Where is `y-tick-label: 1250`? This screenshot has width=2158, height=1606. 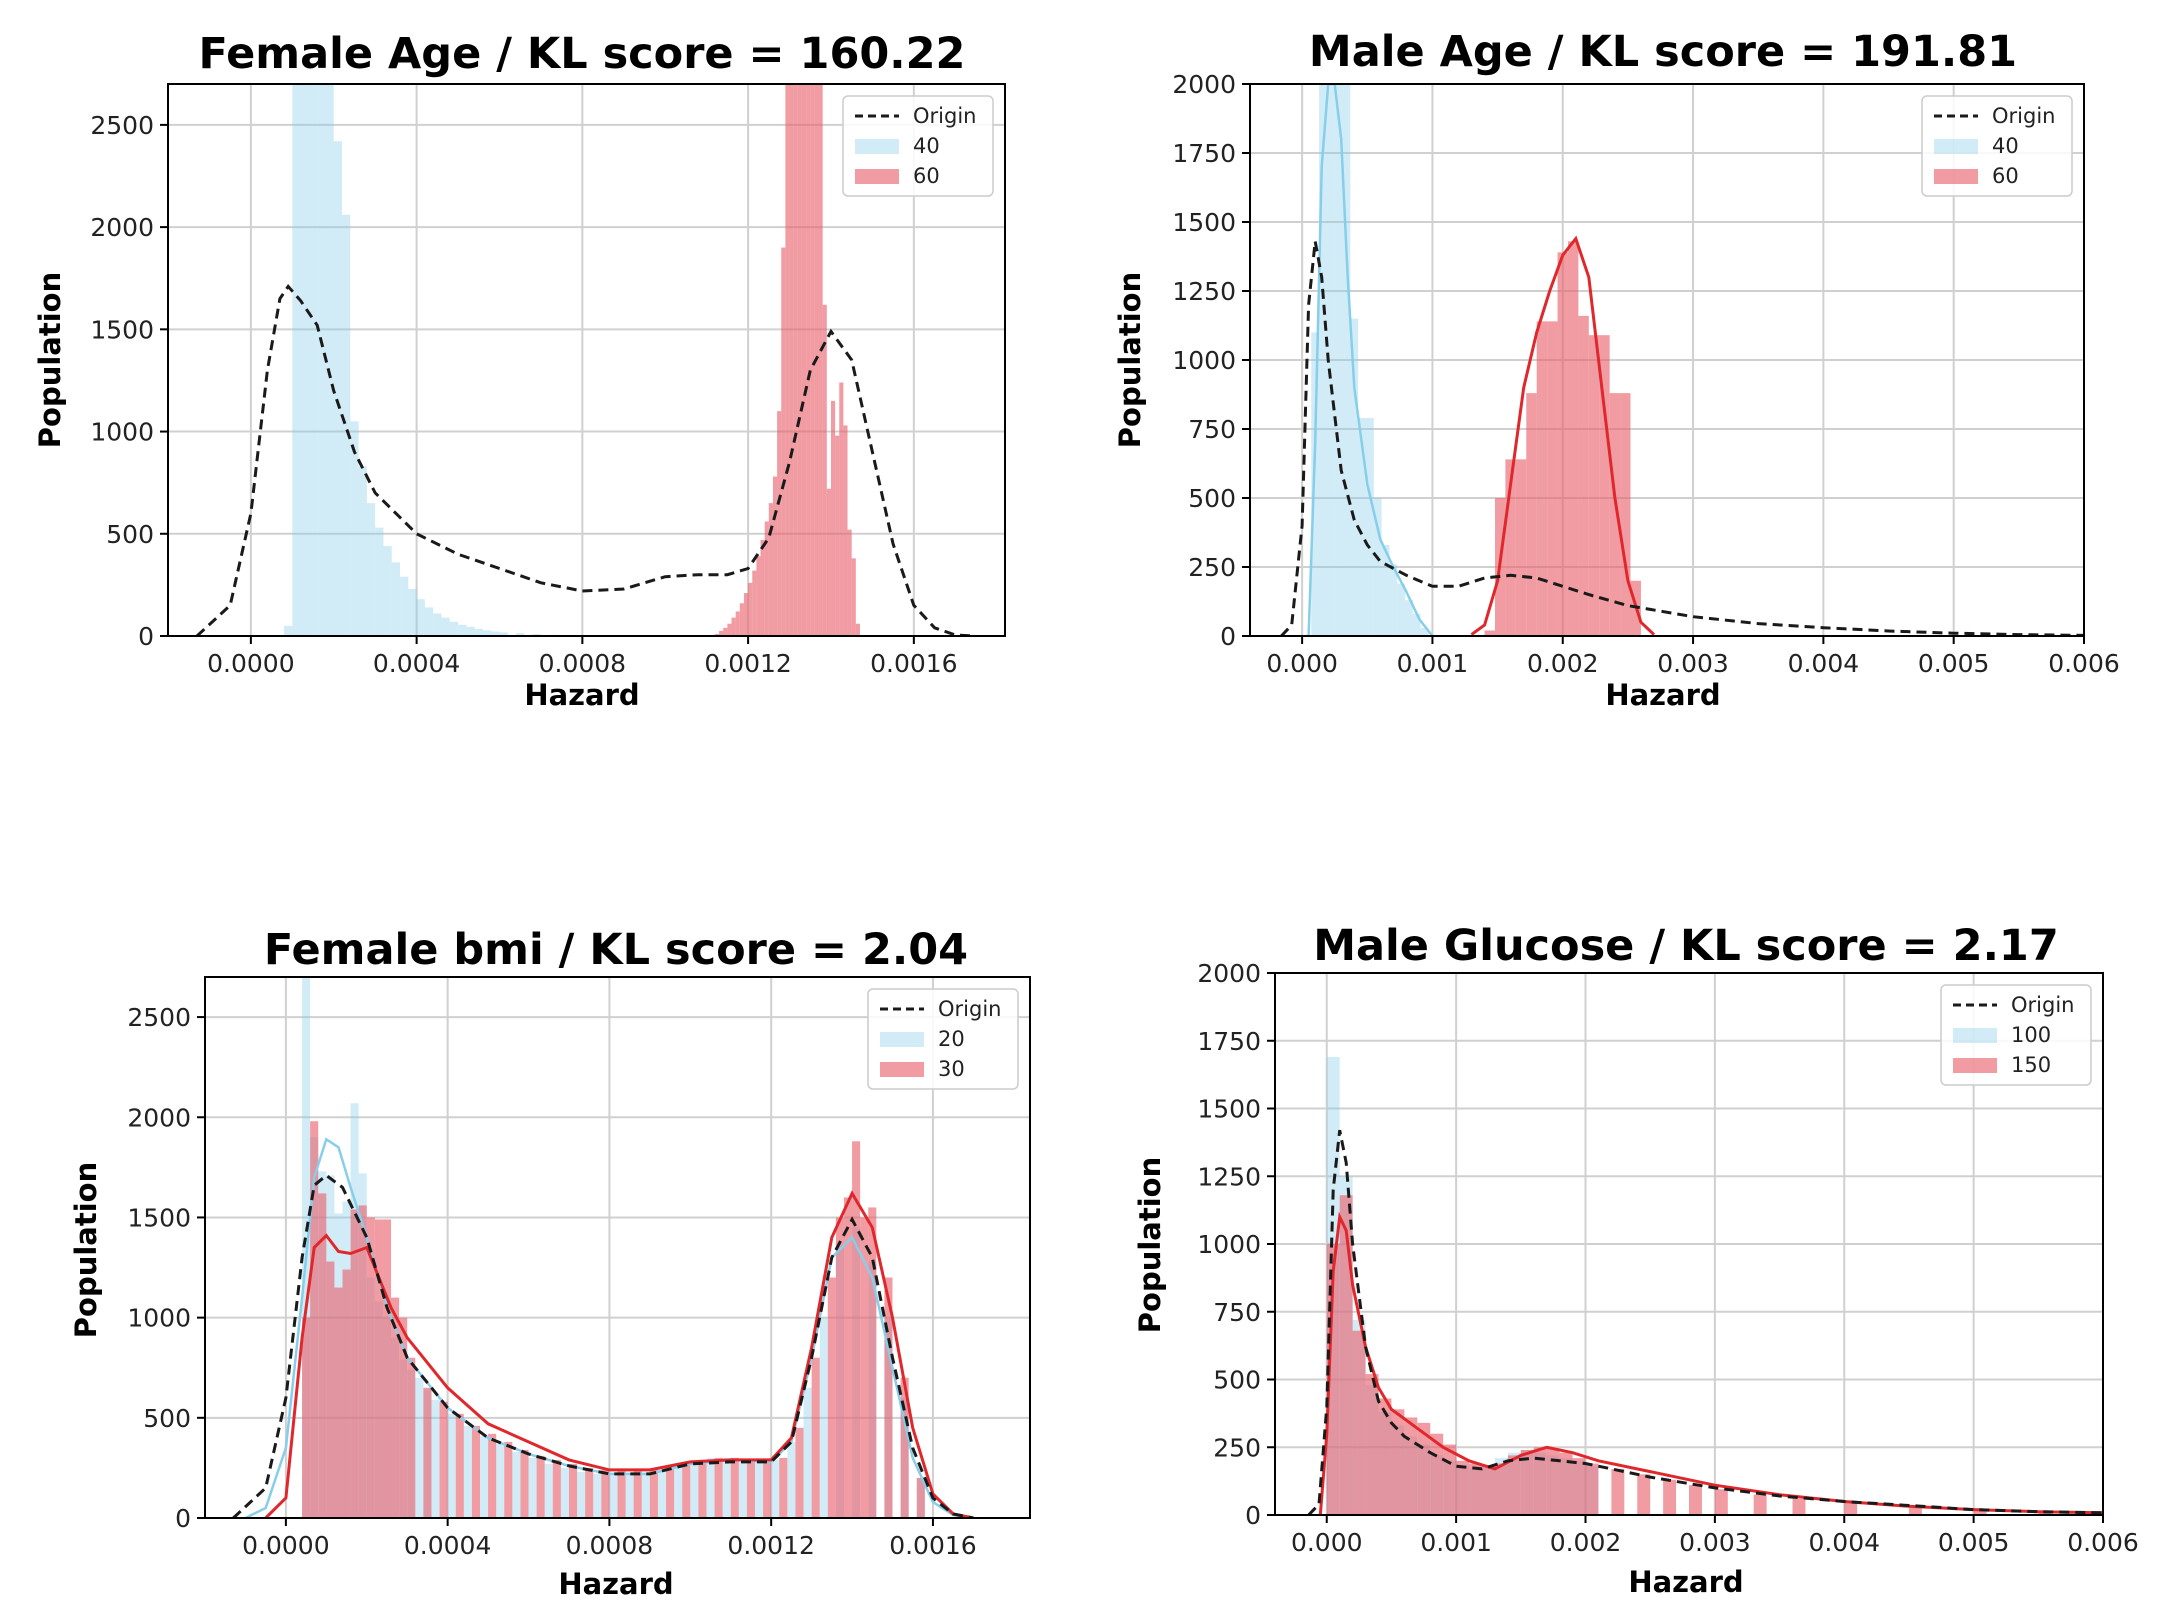
y-tick-label: 1250 is located at coordinates (1204, 291).